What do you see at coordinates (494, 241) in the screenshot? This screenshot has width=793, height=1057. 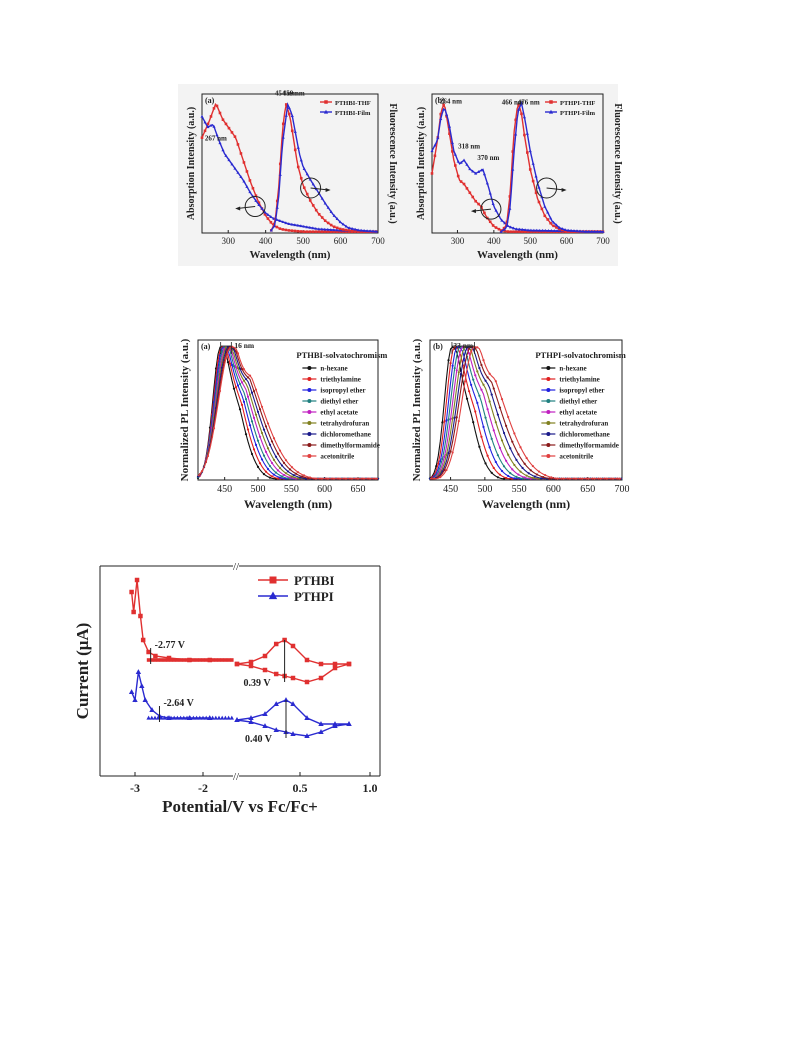 I see `x-tick-label: 400` at bounding box center [494, 241].